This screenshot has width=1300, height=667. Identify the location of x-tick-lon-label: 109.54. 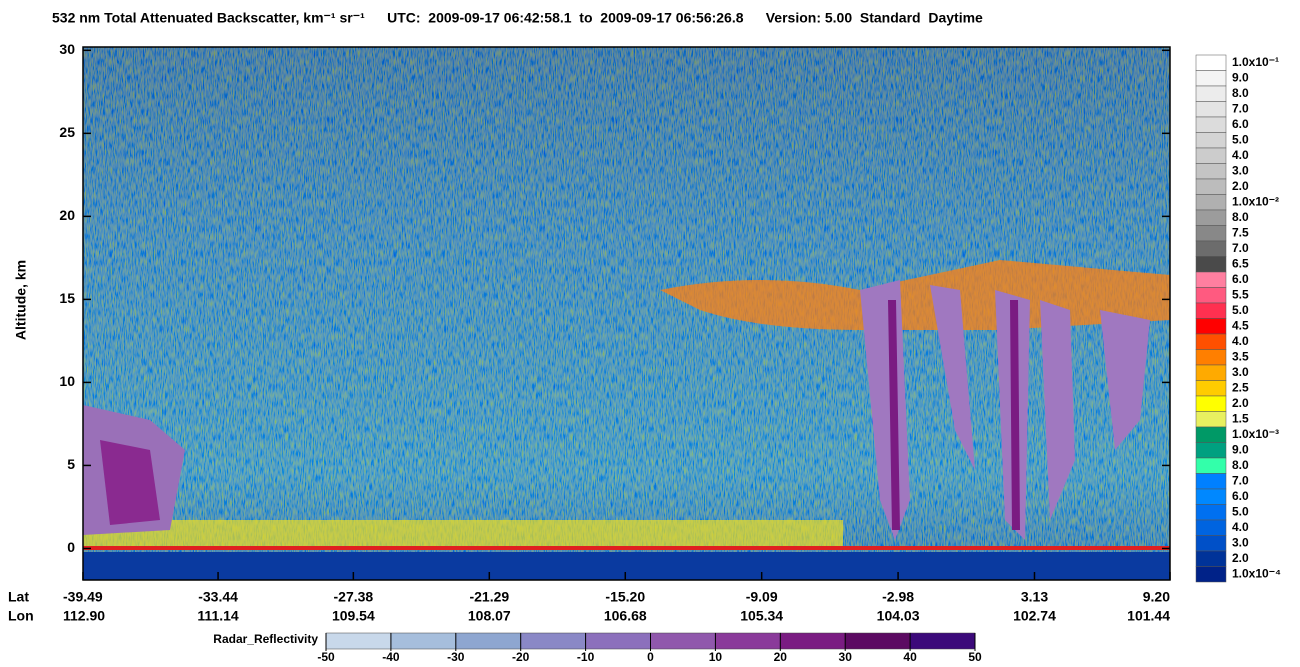
(353, 616).